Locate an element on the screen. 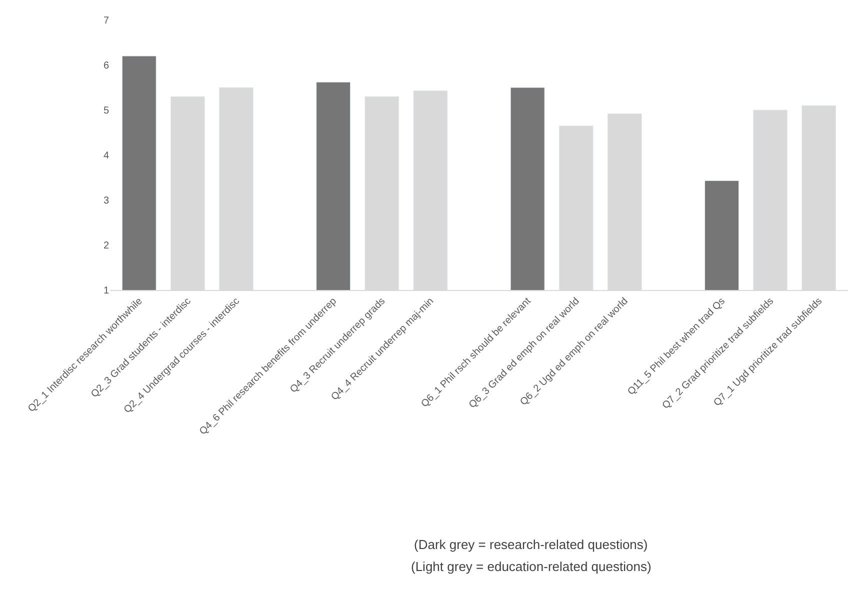 The image size is (868, 603). y-tick-label: 2 is located at coordinates (106, 246).